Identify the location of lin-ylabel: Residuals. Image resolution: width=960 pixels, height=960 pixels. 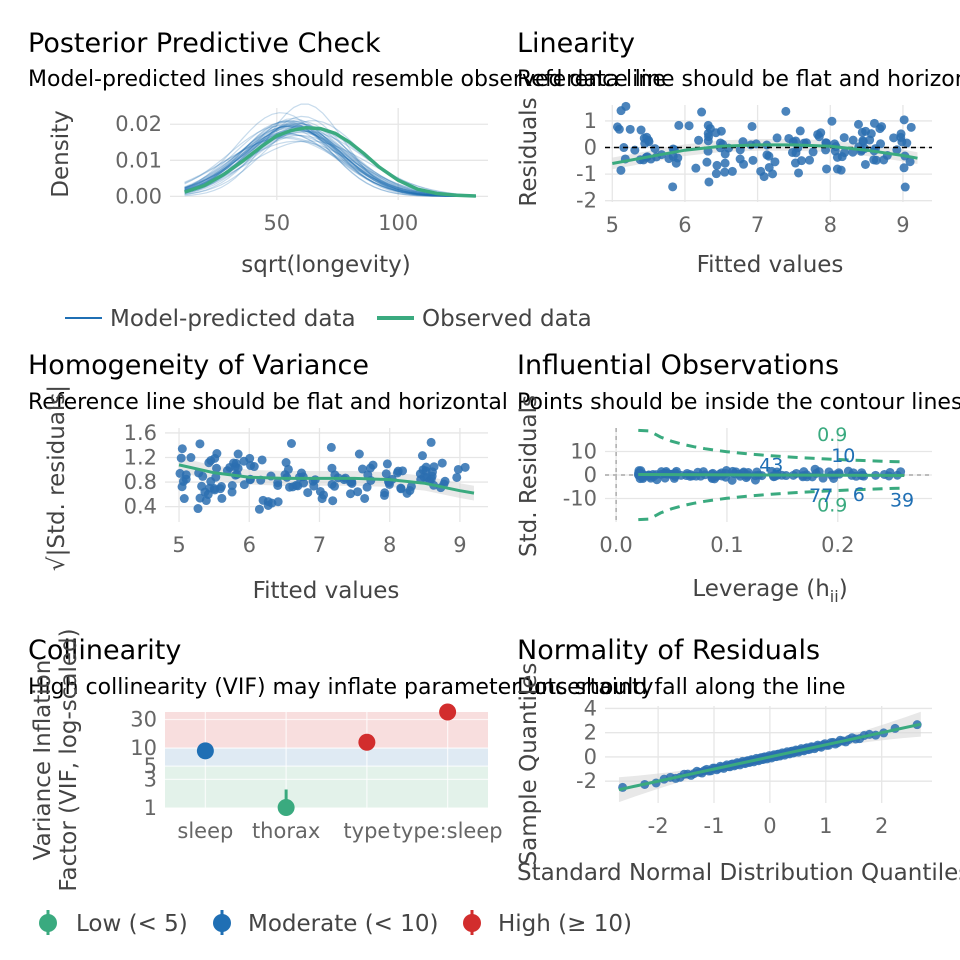
(529, 151).